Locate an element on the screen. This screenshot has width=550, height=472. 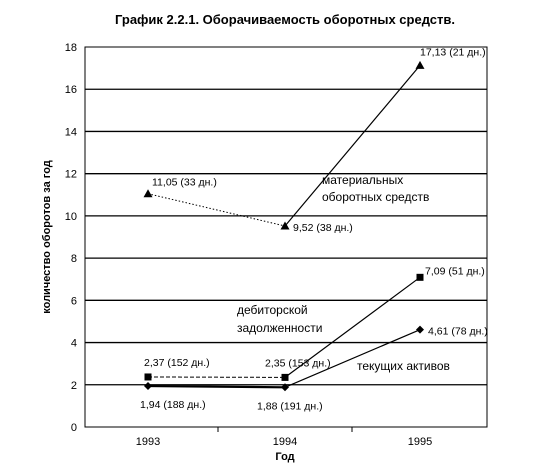
y-tick-label: 2 is located at coordinates (74, 386).